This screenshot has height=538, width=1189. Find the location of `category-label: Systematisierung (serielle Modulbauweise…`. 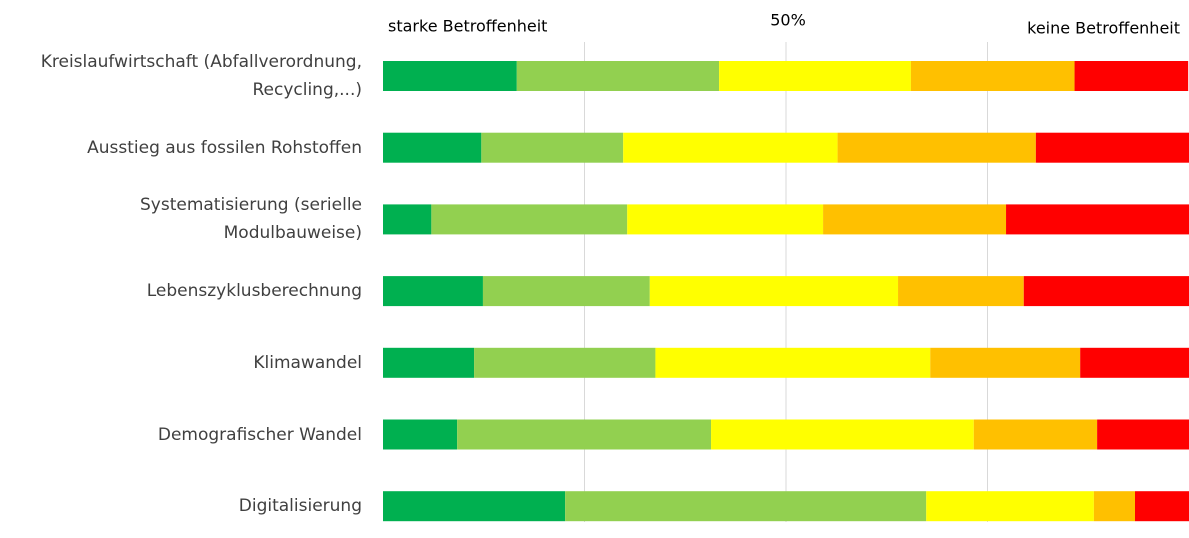

category-label: Systematisierung (serielle Modulbauweise… is located at coordinates (251, 219).